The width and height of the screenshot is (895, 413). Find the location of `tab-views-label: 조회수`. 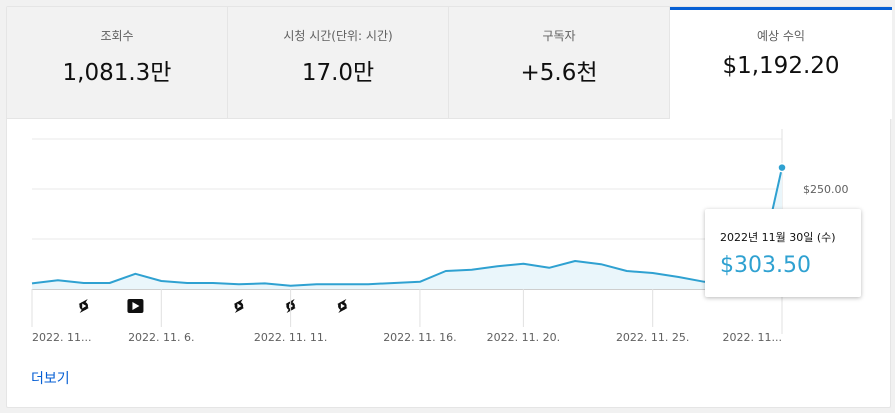

tab-views-label: 조회수 is located at coordinates (117, 36).